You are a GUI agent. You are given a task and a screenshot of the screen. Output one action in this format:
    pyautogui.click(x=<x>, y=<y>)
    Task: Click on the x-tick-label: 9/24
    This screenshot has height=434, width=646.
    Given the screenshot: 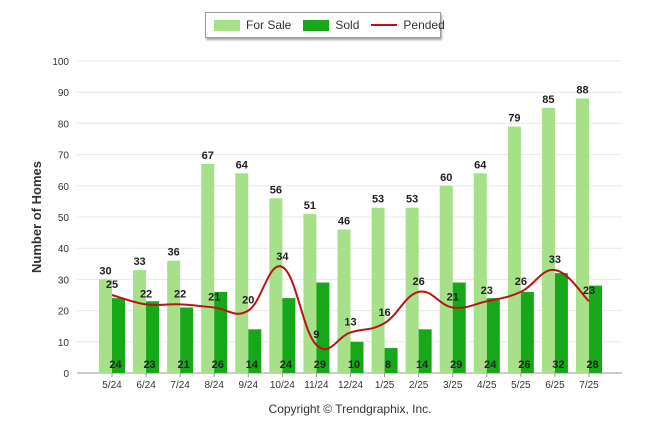 What is the action you would take?
    pyautogui.click(x=249, y=385)
    